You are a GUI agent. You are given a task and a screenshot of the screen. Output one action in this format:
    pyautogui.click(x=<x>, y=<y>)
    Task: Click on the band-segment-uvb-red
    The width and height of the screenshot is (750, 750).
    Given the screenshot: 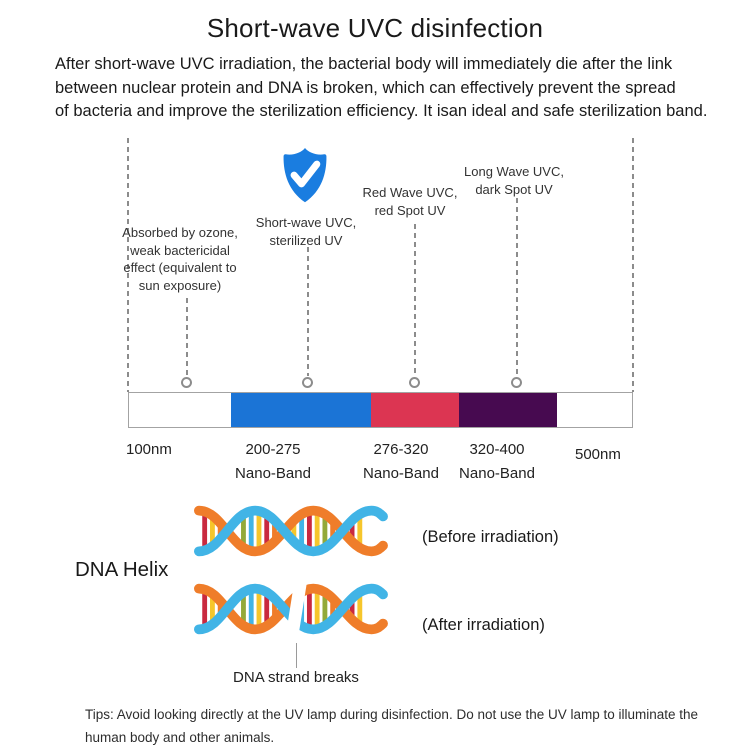 What is the action you would take?
    pyautogui.click(x=415, y=410)
    